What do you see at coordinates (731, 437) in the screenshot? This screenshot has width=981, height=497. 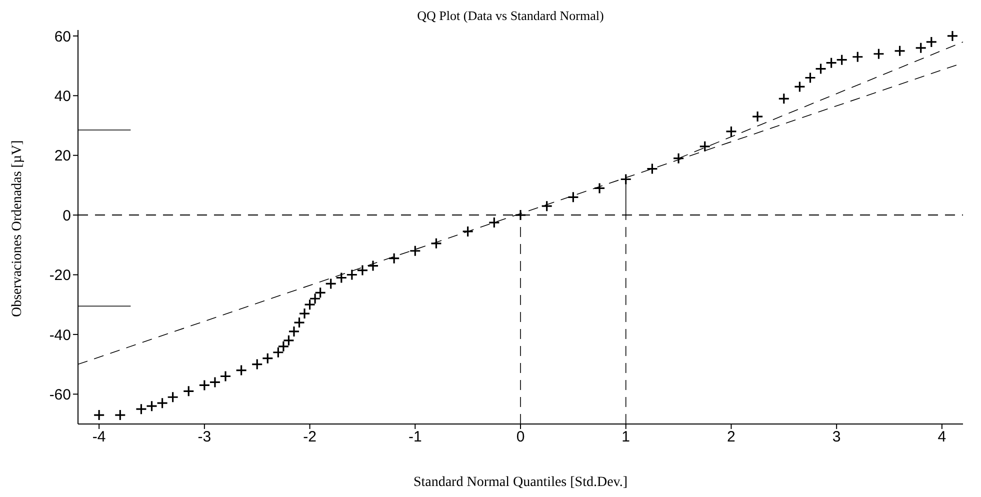 I see `x-tick-label: 2` at bounding box center [731, 437].